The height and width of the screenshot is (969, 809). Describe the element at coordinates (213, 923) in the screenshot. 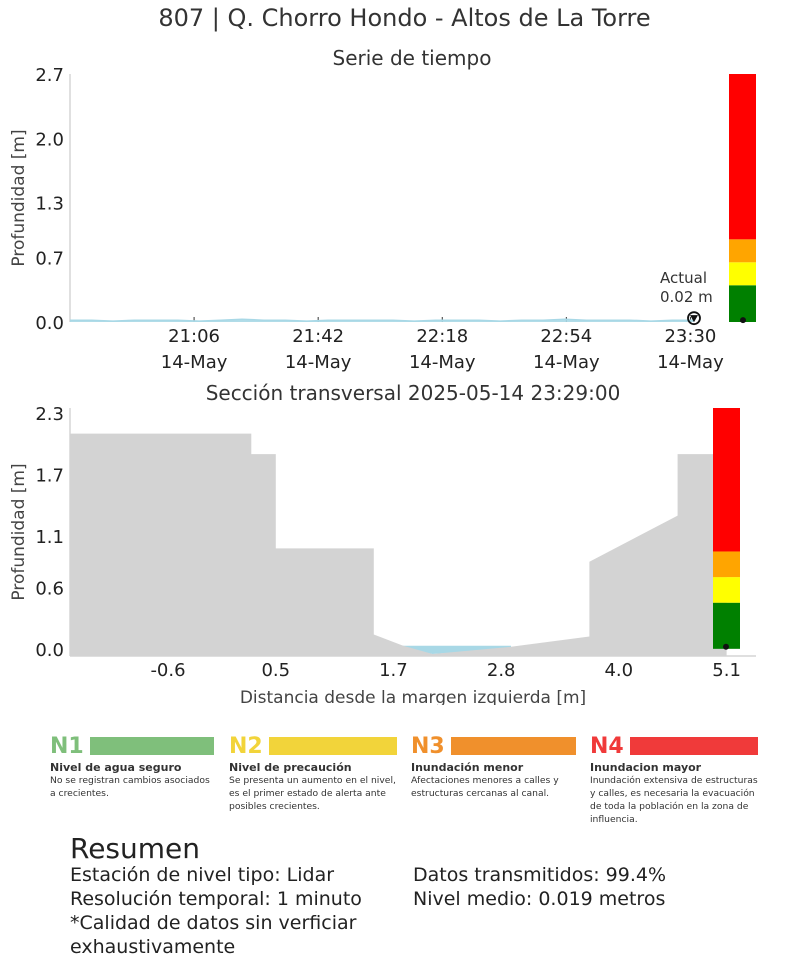

I see `summary-line: *Calidad de datos sin verficiar` at that location.